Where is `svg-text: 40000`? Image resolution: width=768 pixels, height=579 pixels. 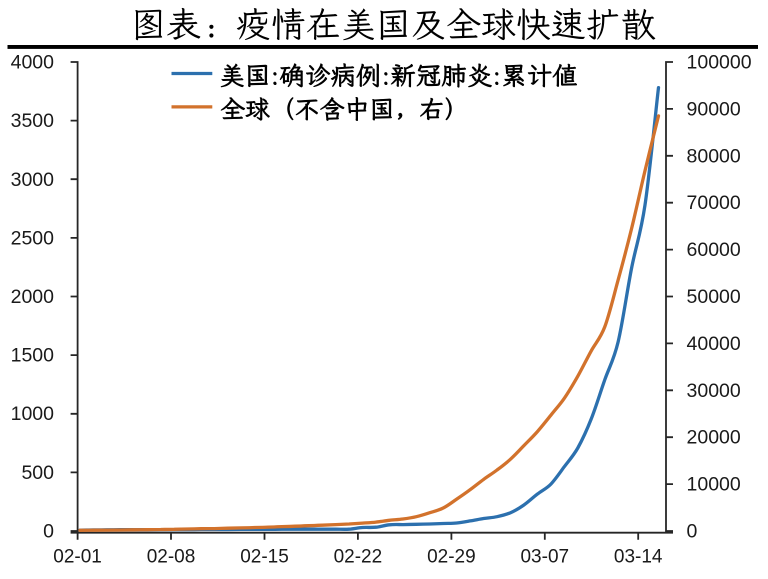
svg-text: 40000 is located at coordinates (714, 344).